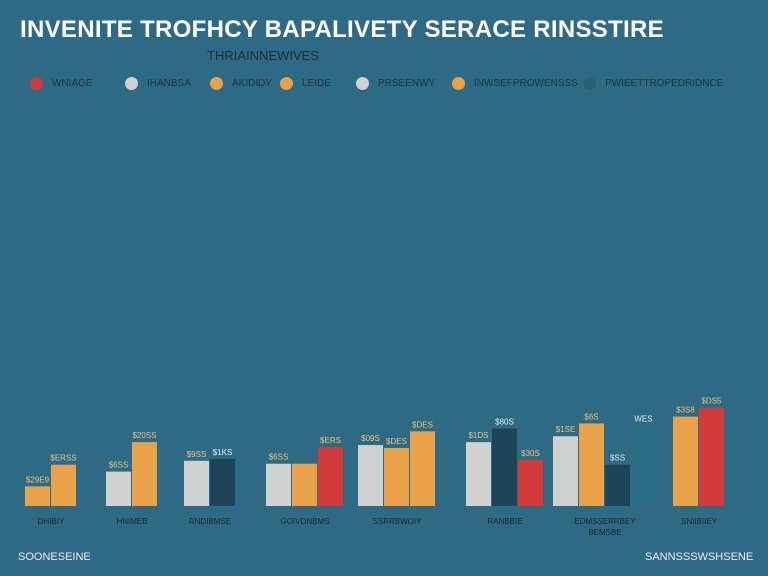 The height and width of the screenshot is (576, 768). I want to click on category-label: GOIVDNBMS, so click(305, 521).